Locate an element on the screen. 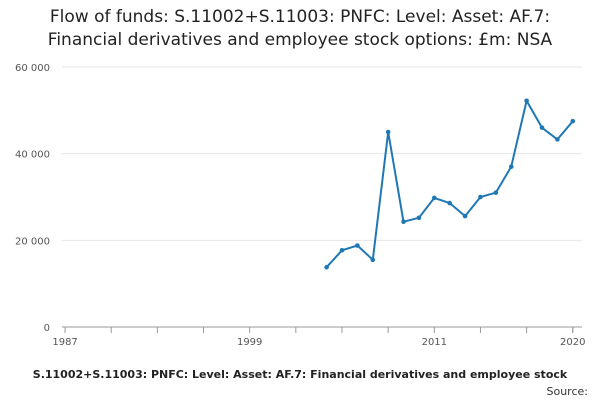 The width and height of the screenshot is (600, 400). y-tick-label: 20 000 is located at coordinates (32, 241).